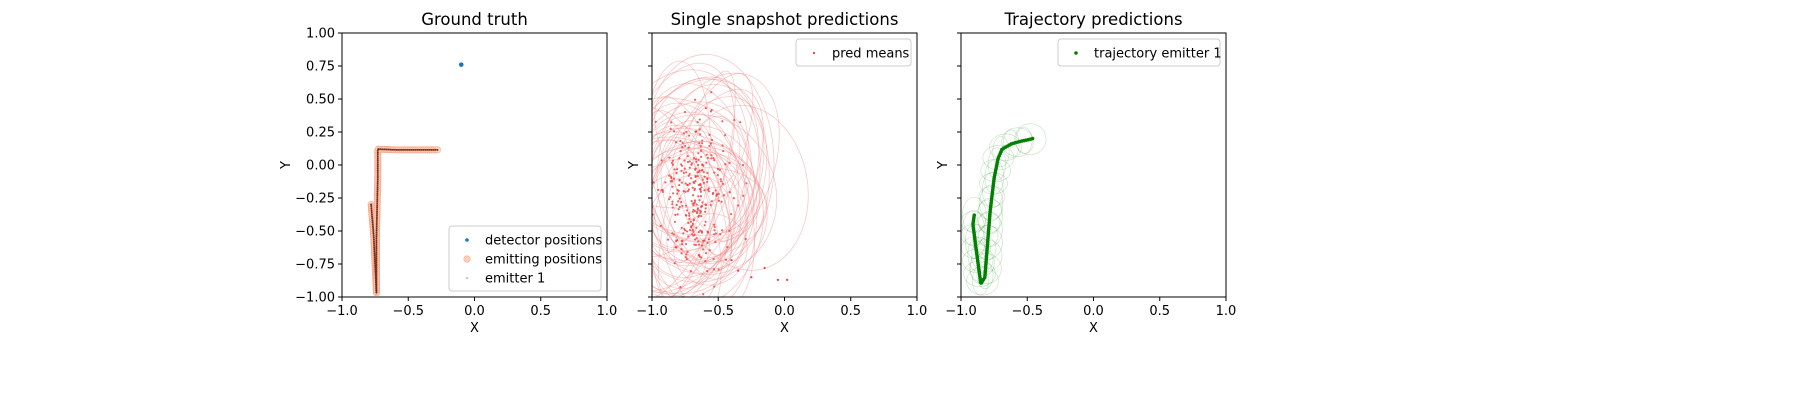 The width and height of the screenshot is (1800, 400). I want to click on legend-marker, so click(467, 259).